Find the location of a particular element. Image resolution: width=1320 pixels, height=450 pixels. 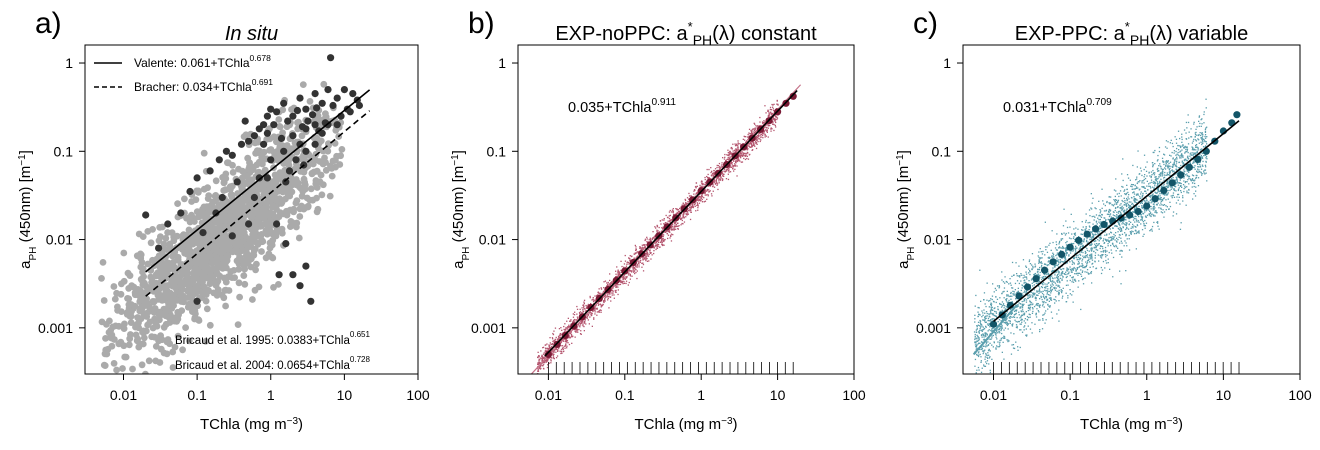

x-tick-label: 1 is located at coordinates (701, 395).